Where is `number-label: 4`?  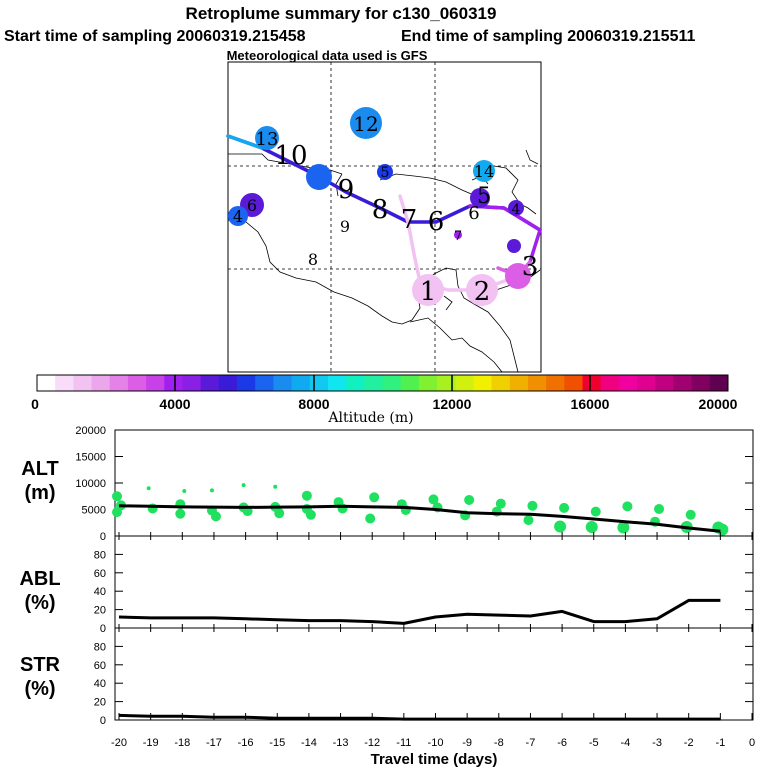
number-label: 4 is located at coordinates (516, 210).